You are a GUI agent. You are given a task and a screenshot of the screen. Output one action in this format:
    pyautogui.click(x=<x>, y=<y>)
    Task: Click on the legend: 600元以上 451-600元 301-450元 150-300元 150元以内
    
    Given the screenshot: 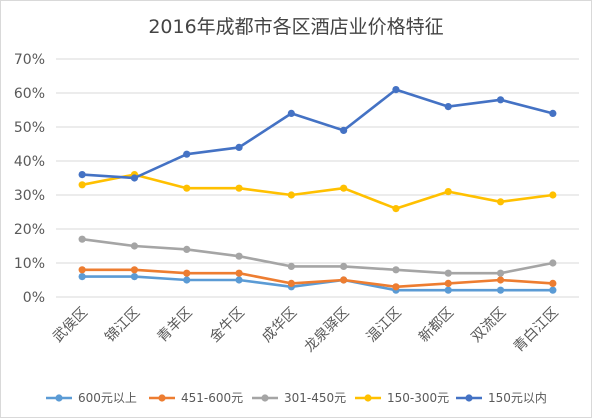 What is the action you would take?
    pyautogui.click(x=296, y=398)
    